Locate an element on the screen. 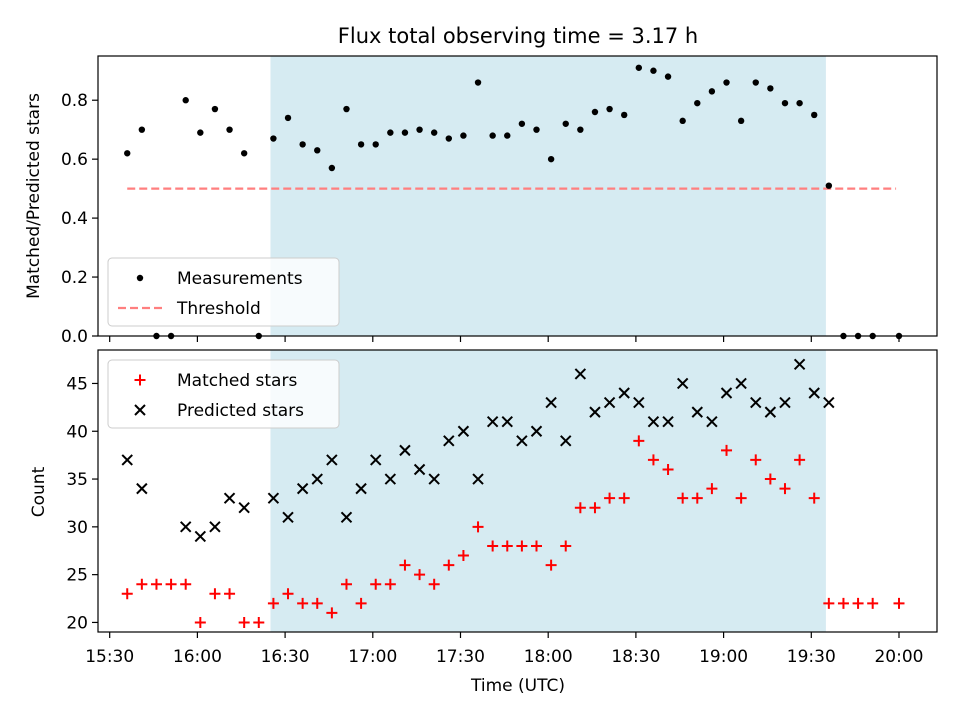 The width and height of the screenshot is (960, 720). x-tick-label: 17:00 is located at coordinates (372, 657).